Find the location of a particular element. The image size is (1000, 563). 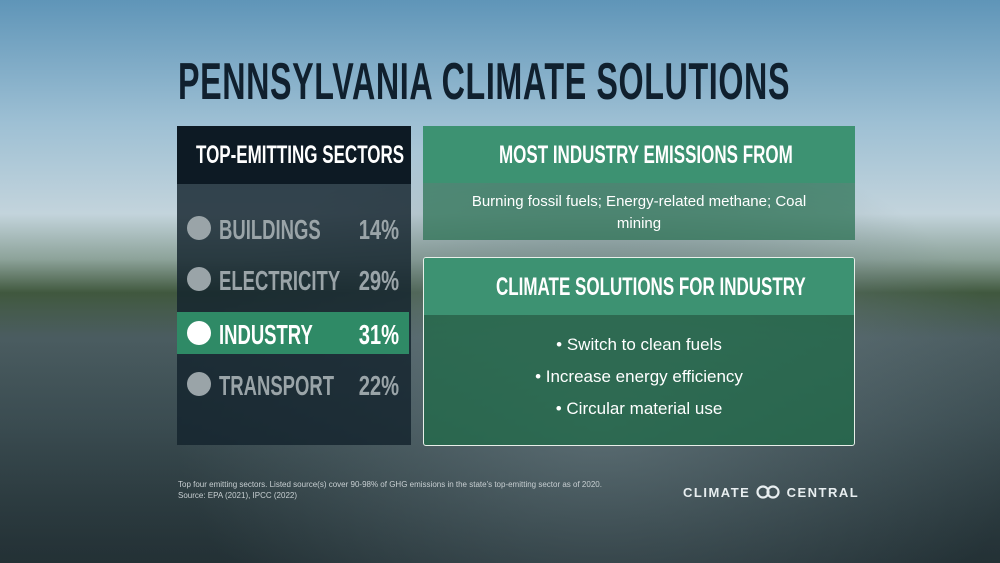

sectors-header: TOP-EMITTING SECTORS is located at coordinates (294, 155).